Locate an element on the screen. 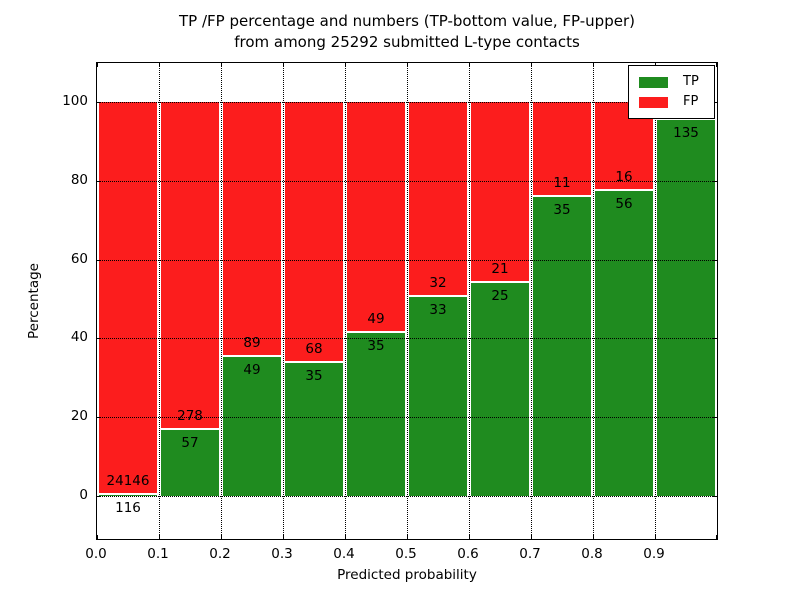  legend-item-fp: FP is located at coordinates (672, 102).